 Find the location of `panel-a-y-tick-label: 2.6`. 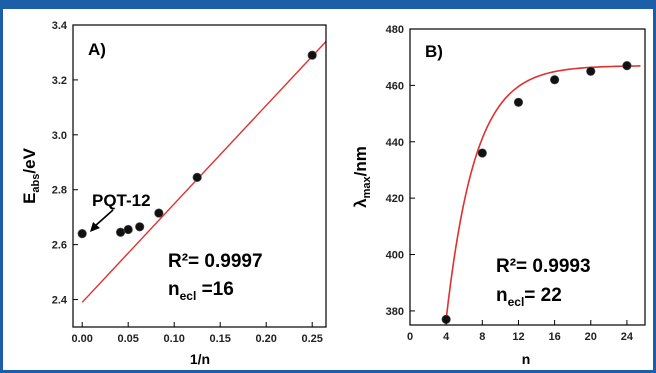

panel-a-y-tick-label: 2.6 is located at coordinates (59, 246).